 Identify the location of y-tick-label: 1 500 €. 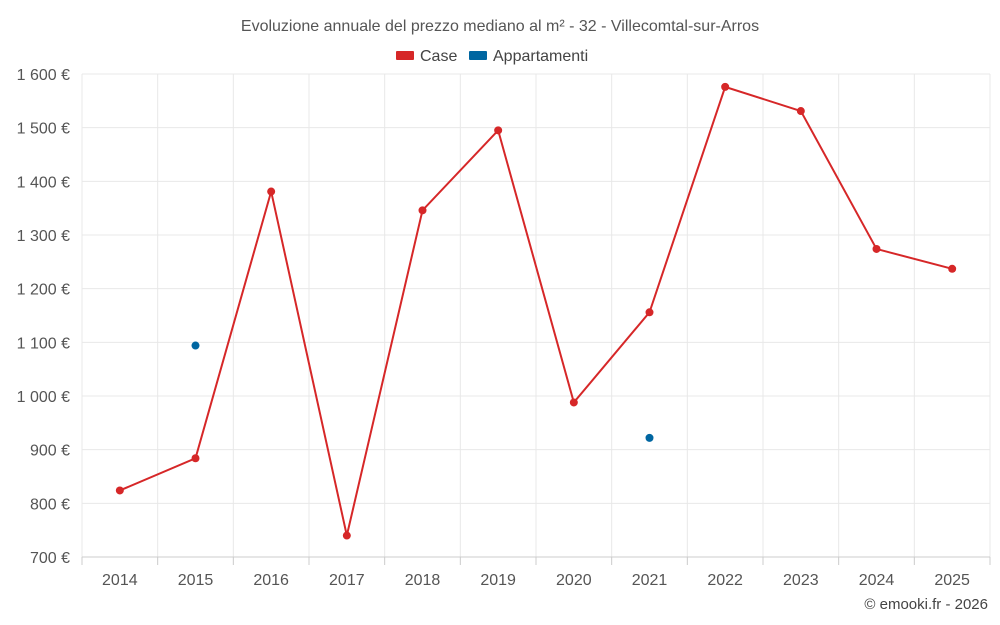
(43, 129).